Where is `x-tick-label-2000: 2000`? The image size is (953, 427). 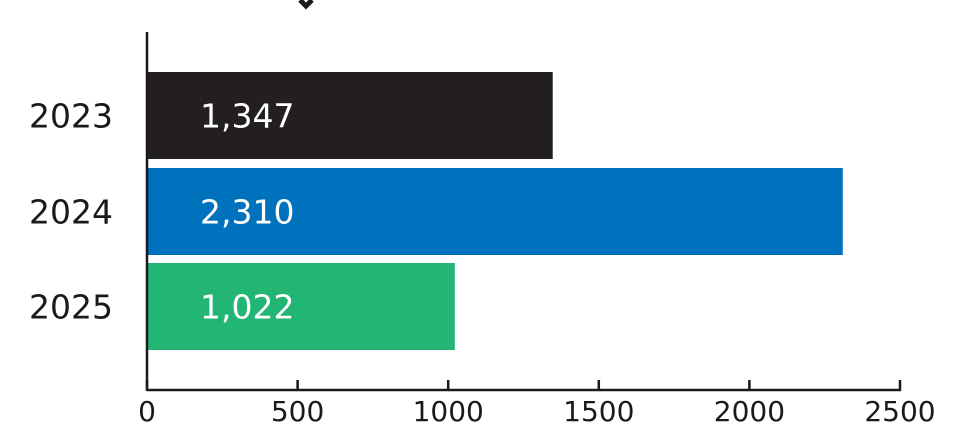
x-tick-label-2000: 2000 is located at coordinates (749, 411).